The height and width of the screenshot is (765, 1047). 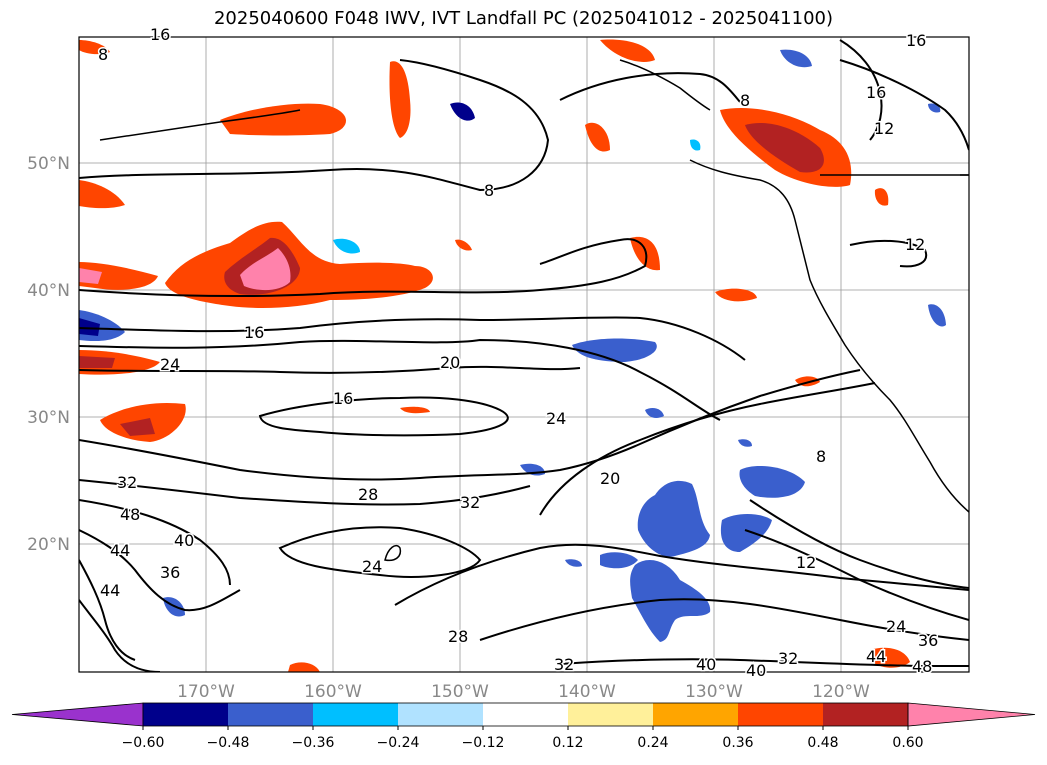 I want to click on colorbar-tick-label: 0.60, so click(x=907, y=743).